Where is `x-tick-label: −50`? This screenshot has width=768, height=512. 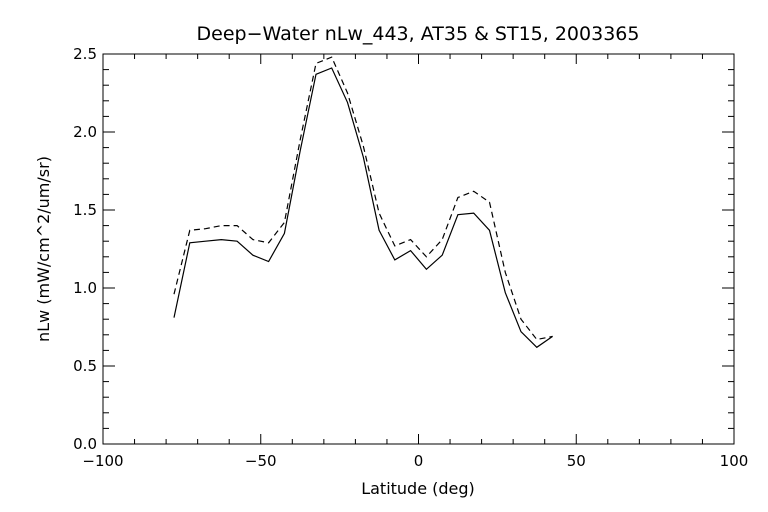 x-tick-label: −50 is located at coordinates (261, 461).